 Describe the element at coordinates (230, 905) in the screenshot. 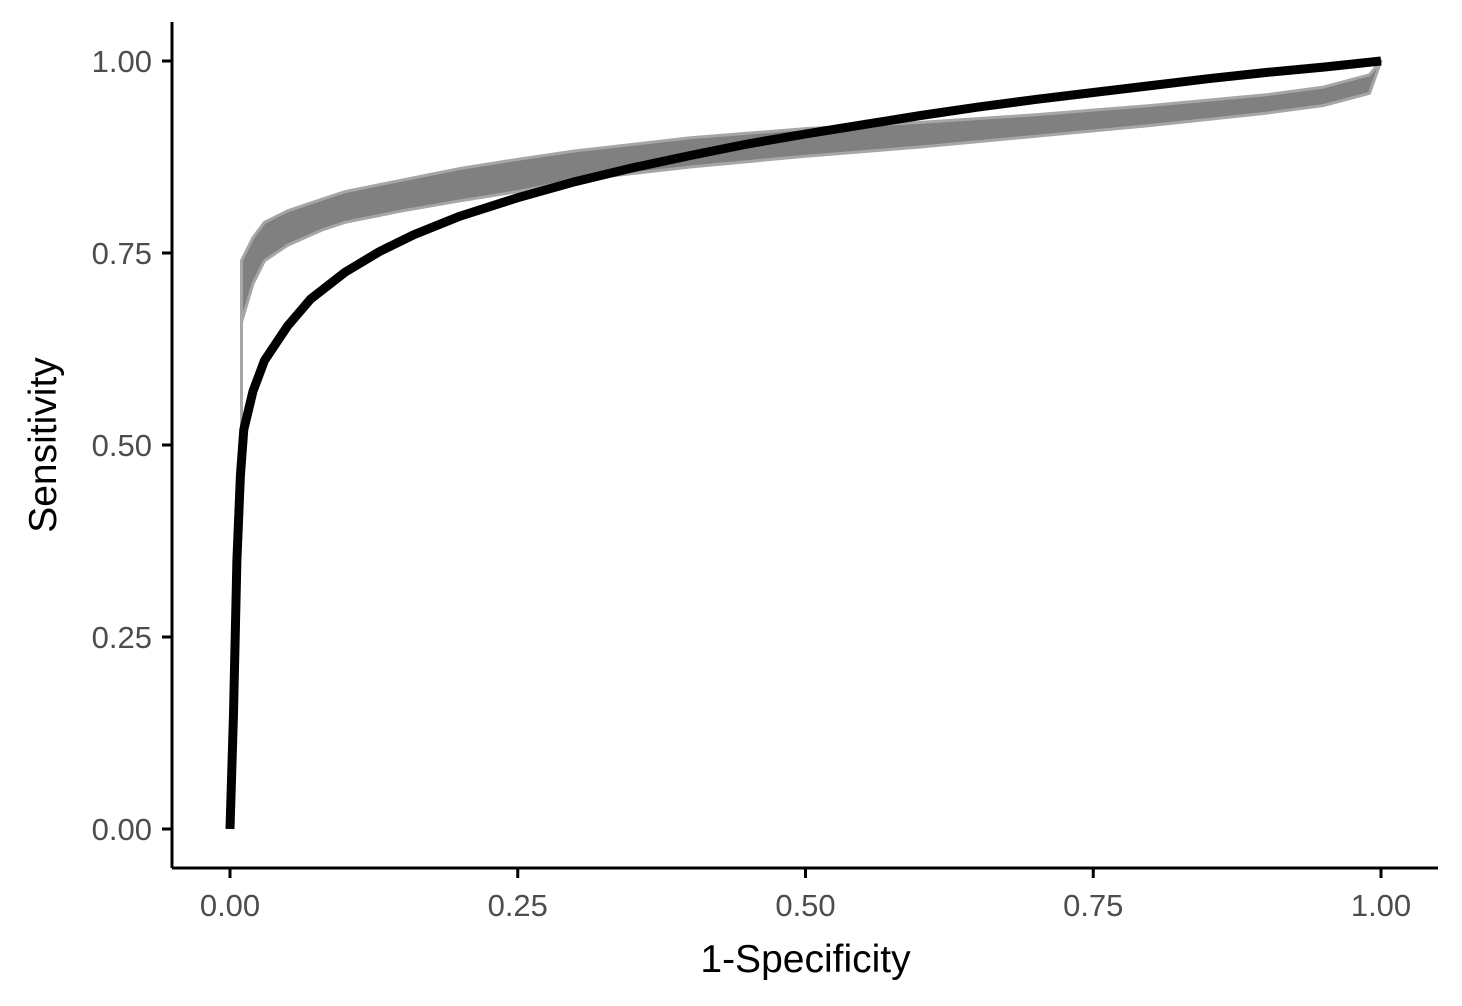

I see `x-tick-label: 0.00` at that location.